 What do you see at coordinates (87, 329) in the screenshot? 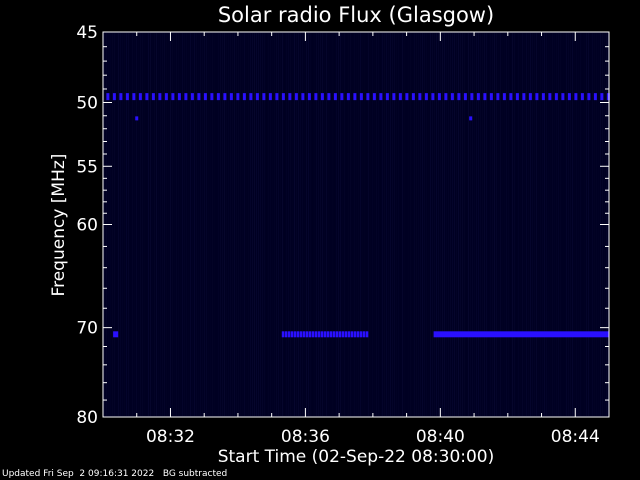
I see `y-tick-label: 70` at bounding box center [87, 329].